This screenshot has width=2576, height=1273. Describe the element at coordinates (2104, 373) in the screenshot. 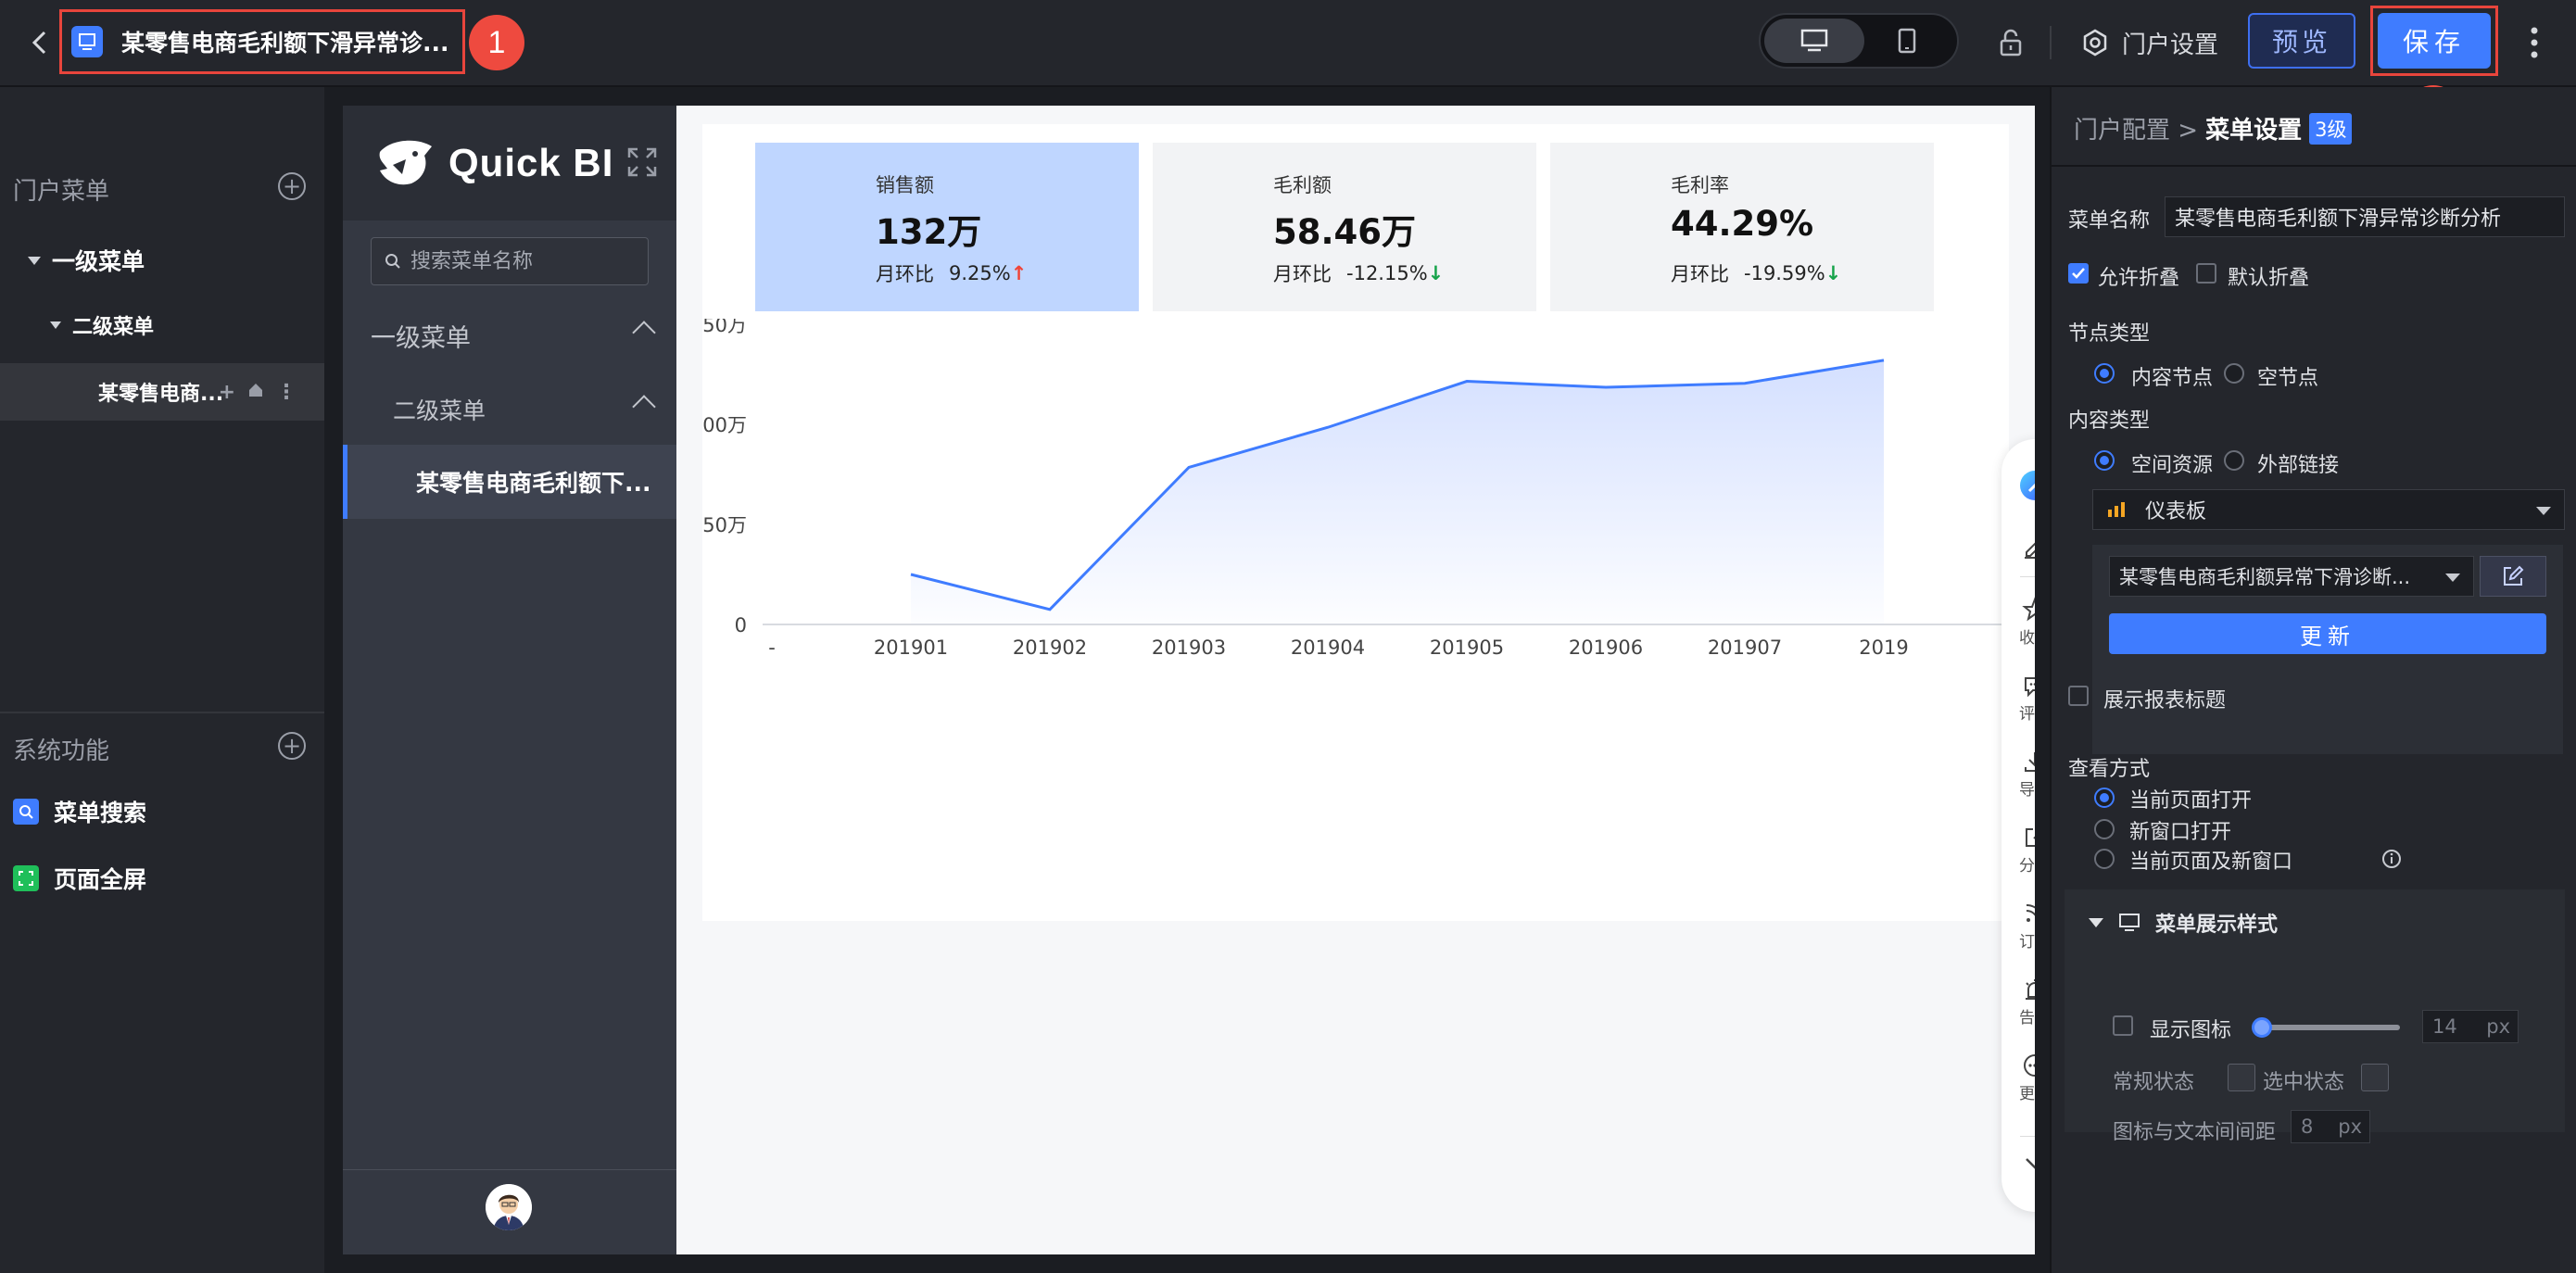

I see `node-content-radio` at that location.